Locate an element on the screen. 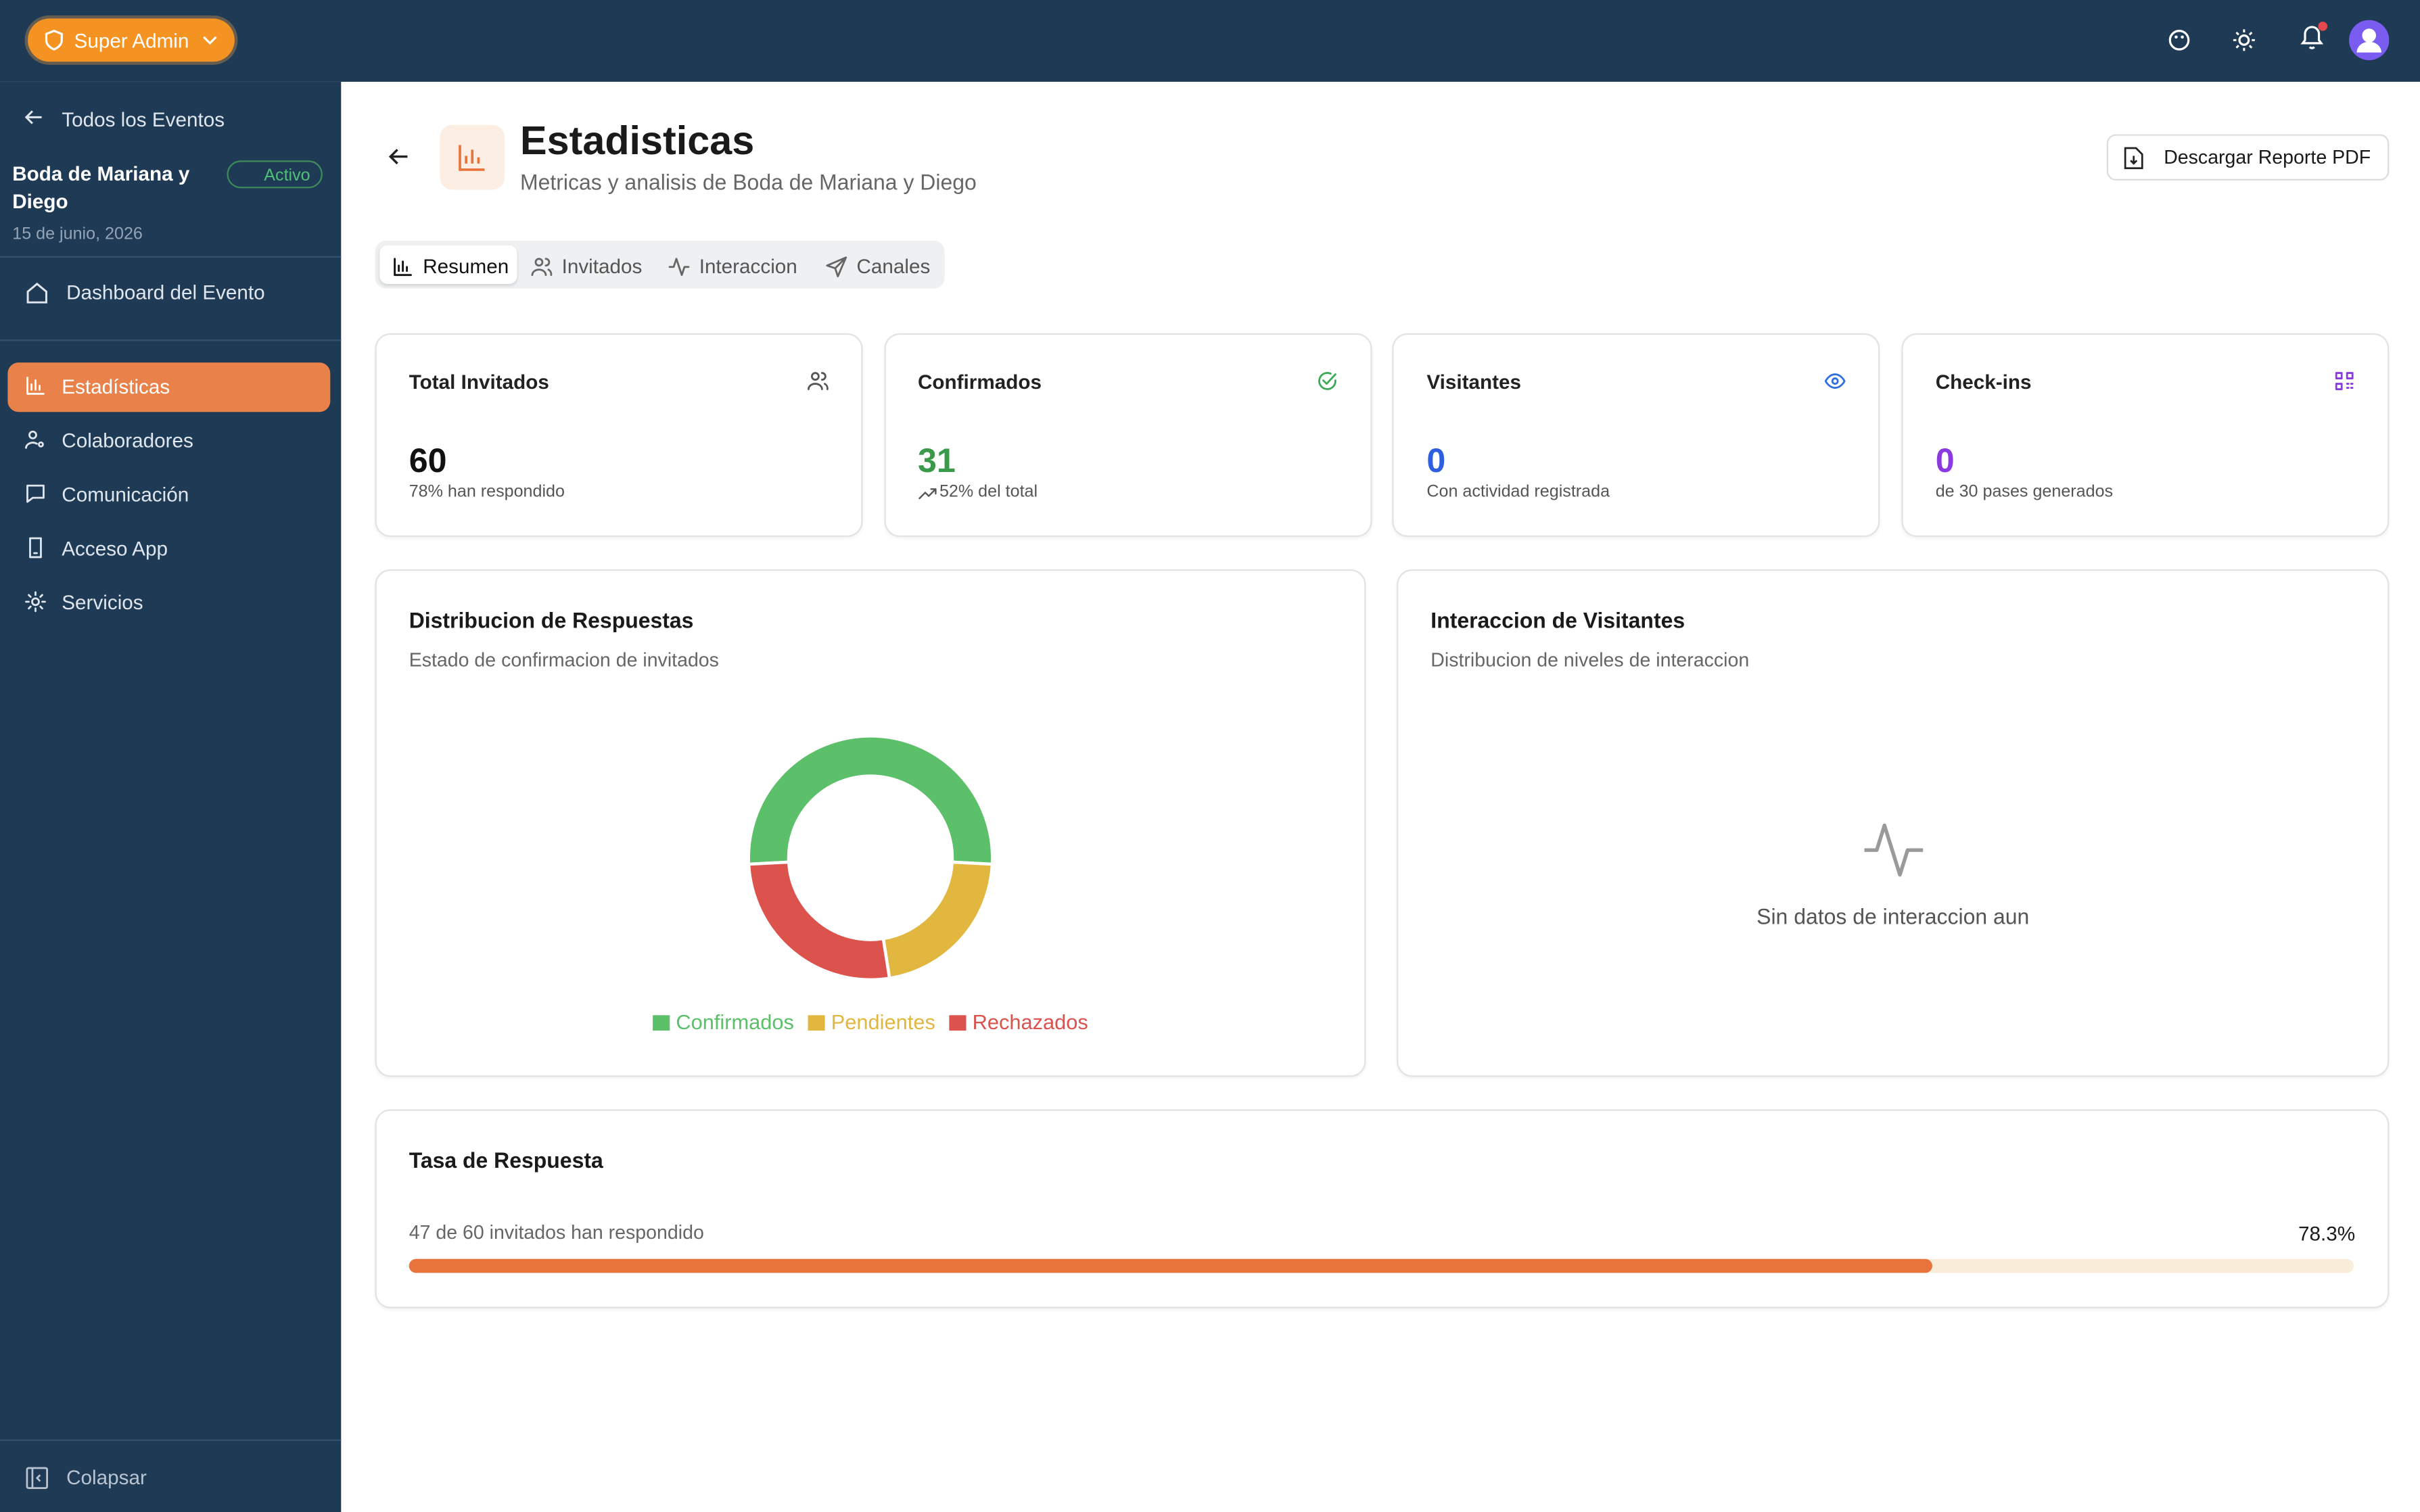 This screenshot has height=1512, width=2420. event-name: Boda de Mariana y Diego is located at coordinates (101, 187).